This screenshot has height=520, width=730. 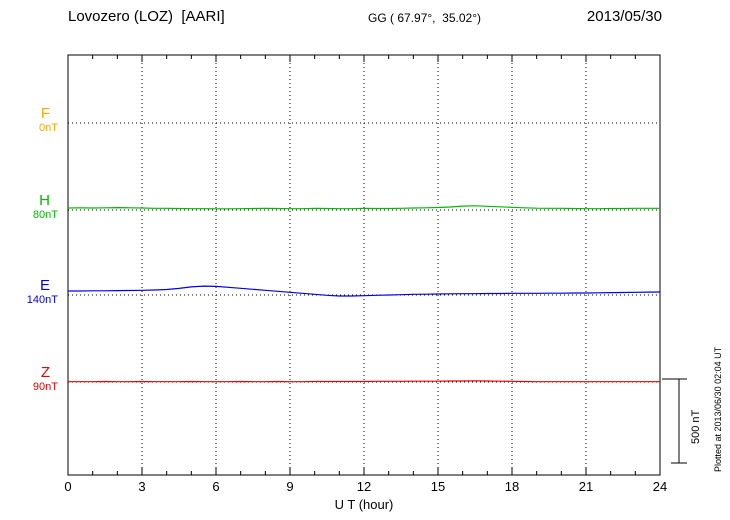 What do you see at coordinates (512, 486) in the screenshot?
I see `x-tick-label: 18` at bounding box center [512, 486].